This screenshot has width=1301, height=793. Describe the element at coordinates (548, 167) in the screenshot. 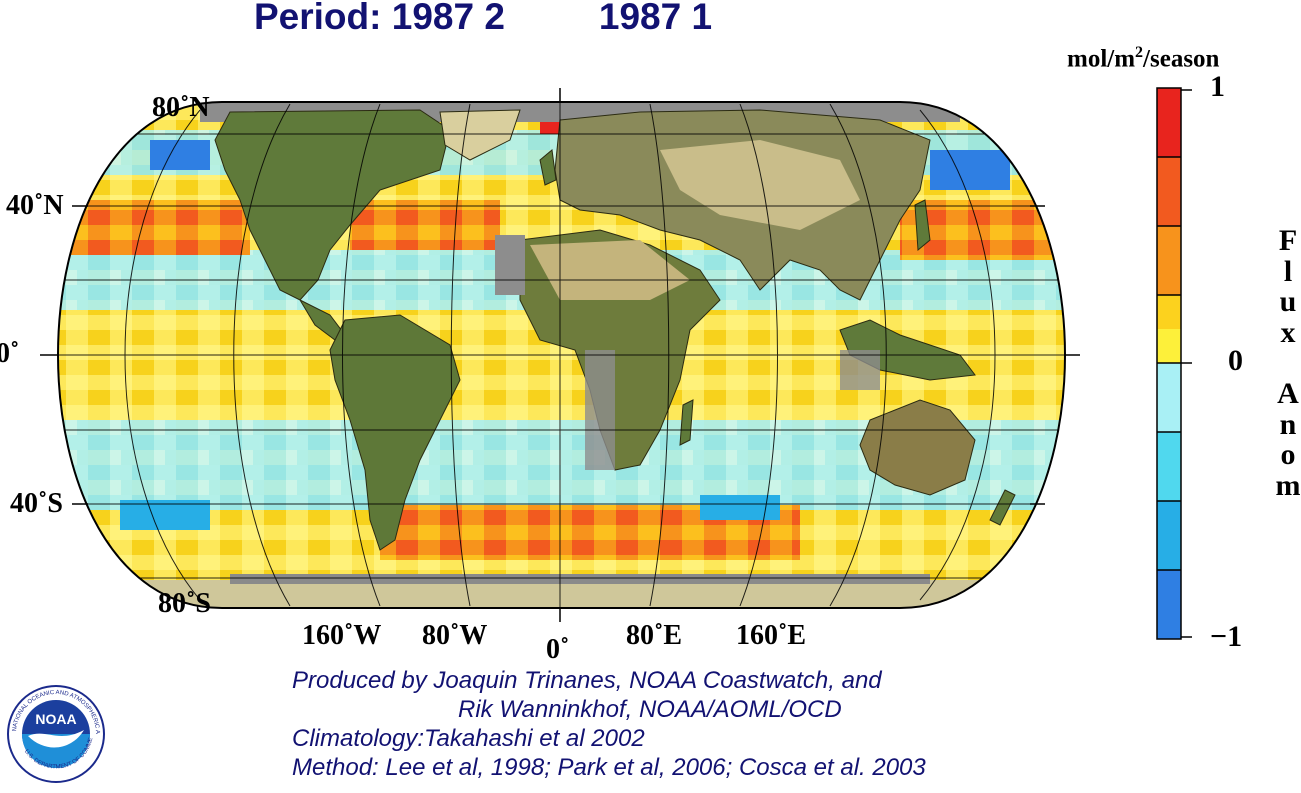

I see `british-isles` at that location.